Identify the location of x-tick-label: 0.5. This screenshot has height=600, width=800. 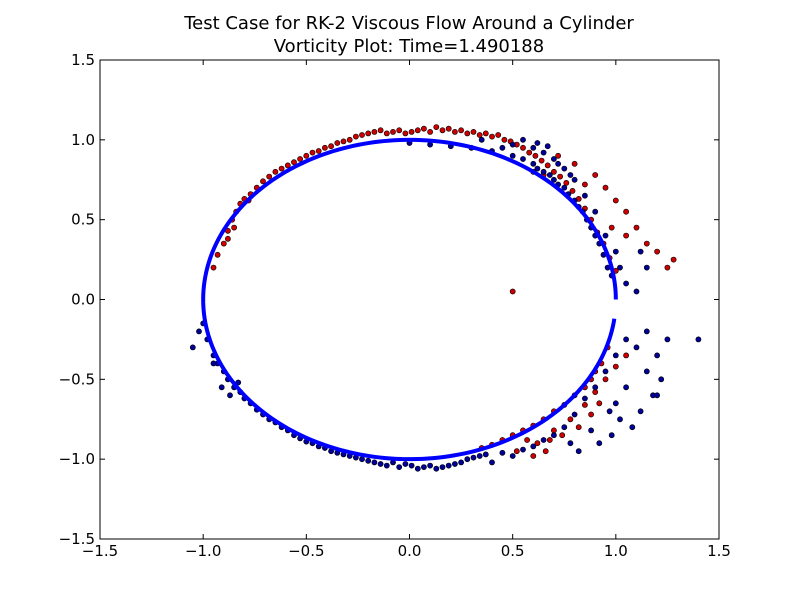
(513, 551).